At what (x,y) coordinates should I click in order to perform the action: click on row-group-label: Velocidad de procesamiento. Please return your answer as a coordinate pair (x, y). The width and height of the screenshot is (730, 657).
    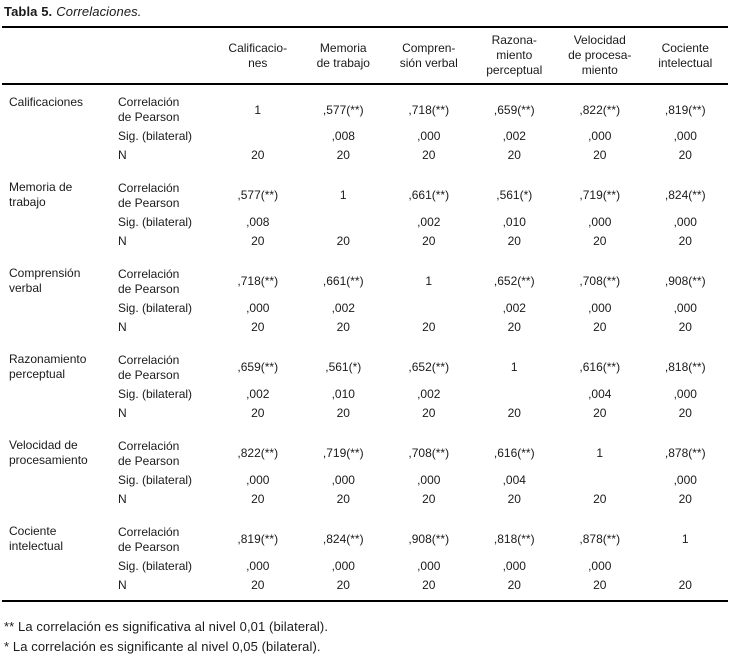
    Looking at the image, I should click on (48, 452).